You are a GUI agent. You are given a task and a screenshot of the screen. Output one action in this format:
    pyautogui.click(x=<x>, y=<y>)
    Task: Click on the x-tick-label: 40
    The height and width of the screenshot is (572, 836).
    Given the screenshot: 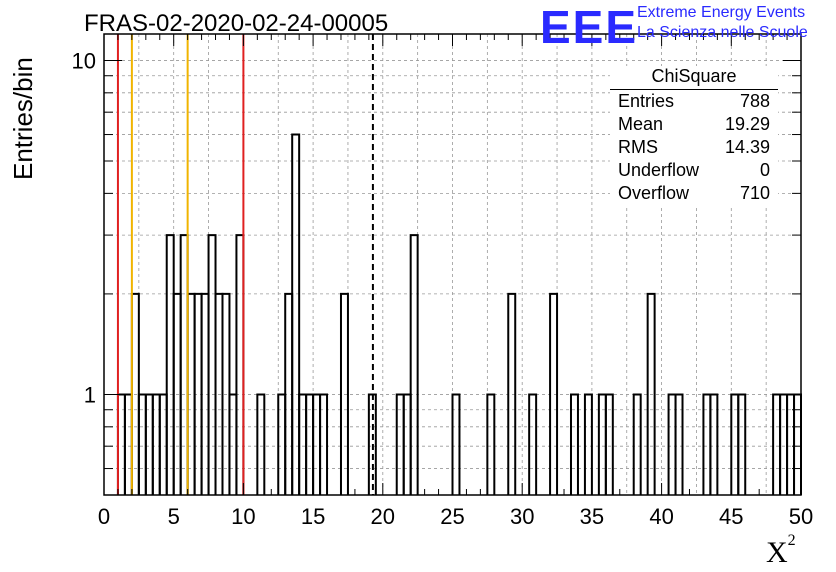 What is the action you would take?
    pyautogui.click(x=661, y=516)
    